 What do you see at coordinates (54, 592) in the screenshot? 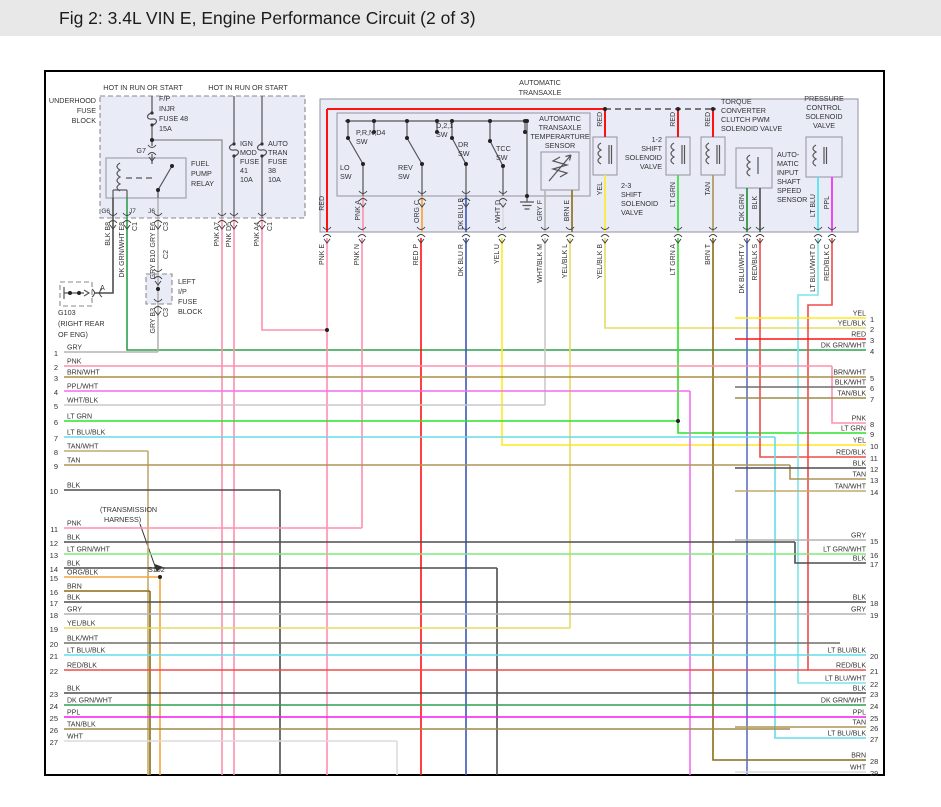
I see `wire-number-left: 16` at bounding box center [54, 592].